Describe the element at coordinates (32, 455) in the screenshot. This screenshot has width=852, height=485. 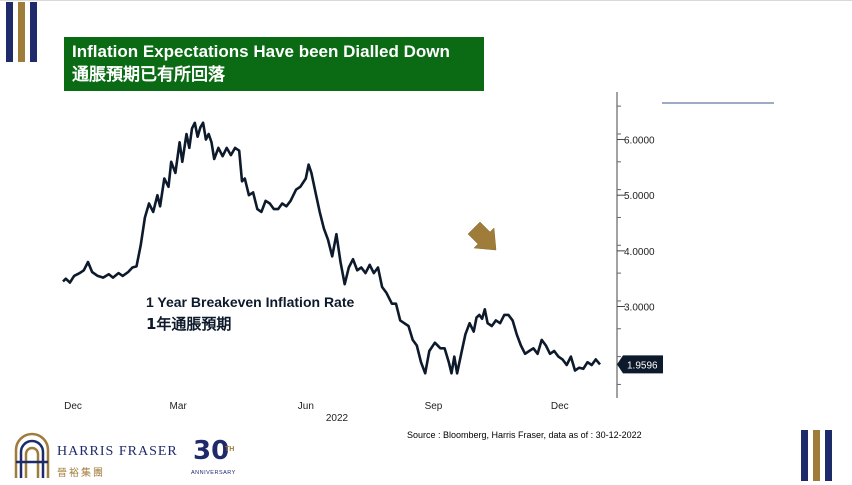
I see `harris-fraser-emblem-icon` at that location.